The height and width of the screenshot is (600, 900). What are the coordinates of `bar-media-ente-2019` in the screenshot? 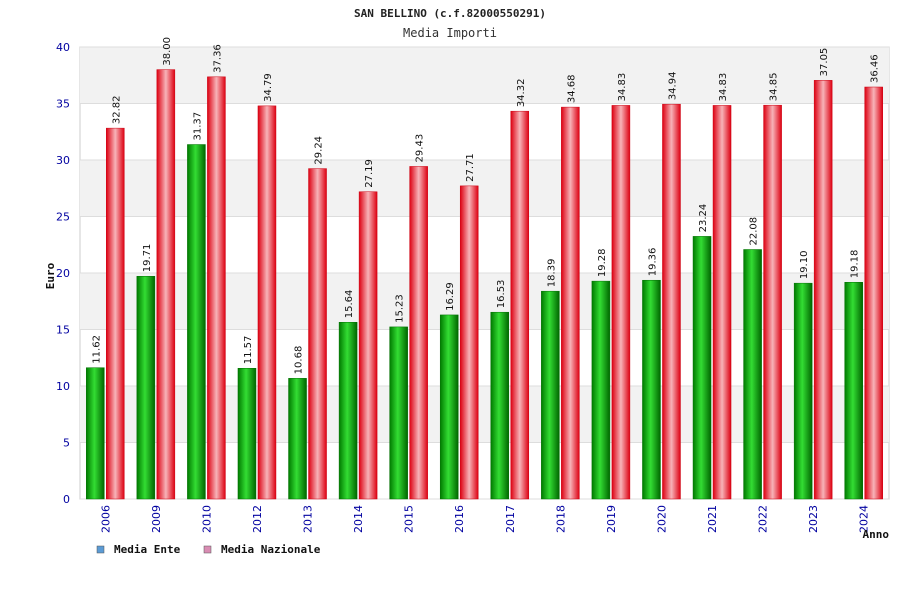 It's located at (601, 390).